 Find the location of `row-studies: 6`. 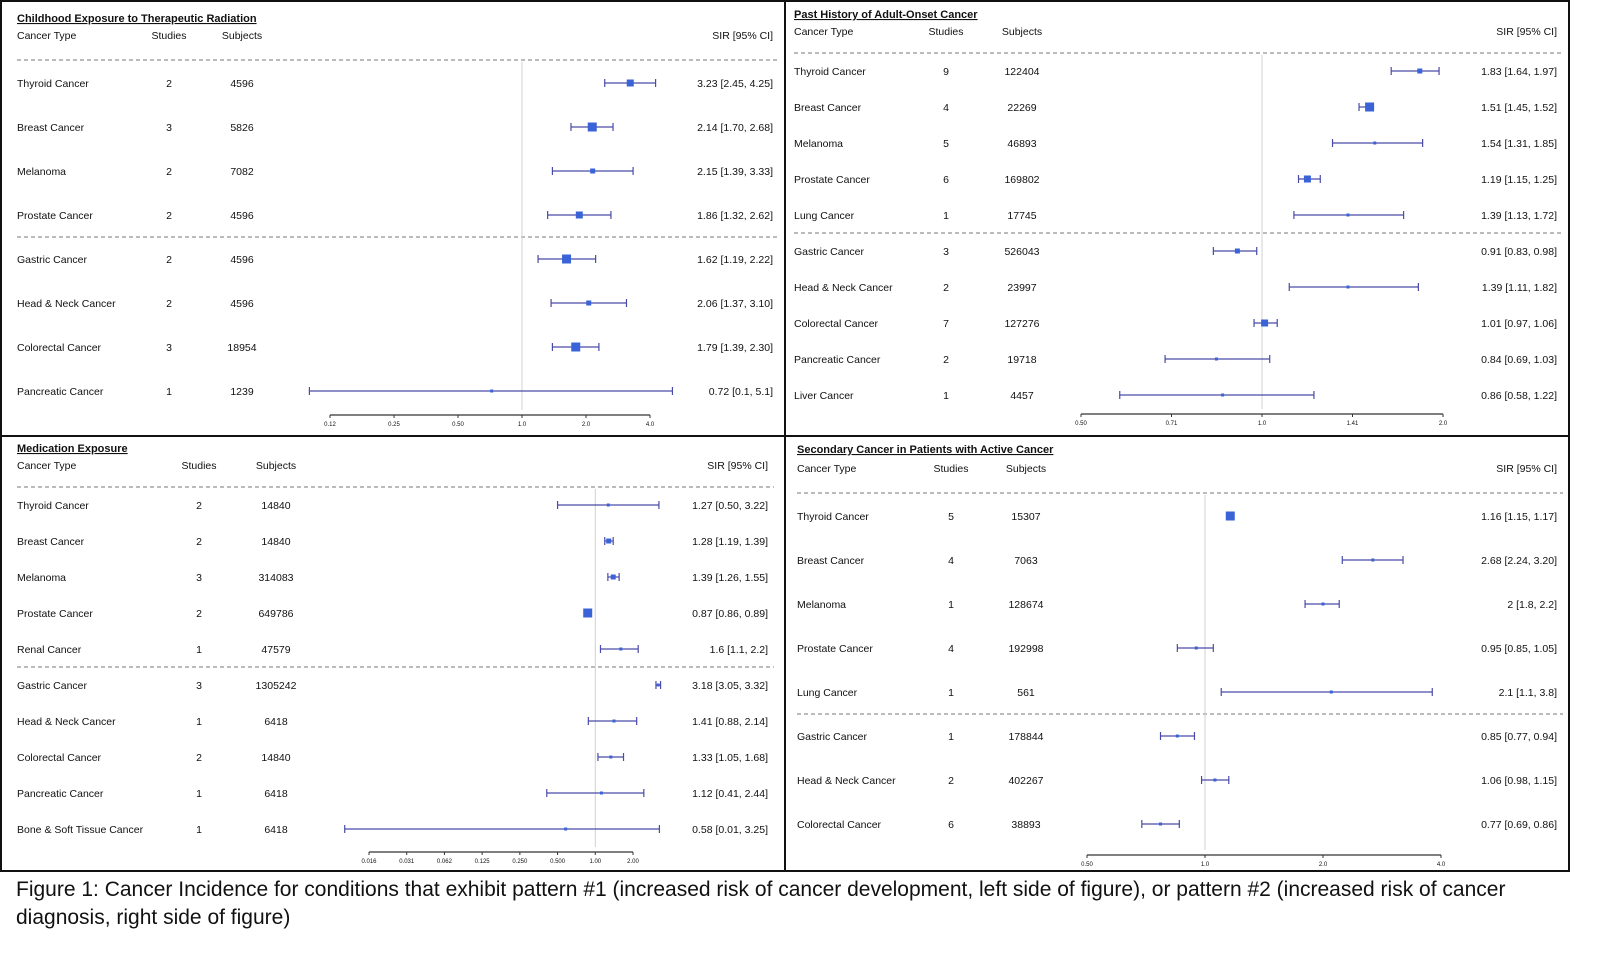

row-studies: 6 is located at coordinates (946, 180).